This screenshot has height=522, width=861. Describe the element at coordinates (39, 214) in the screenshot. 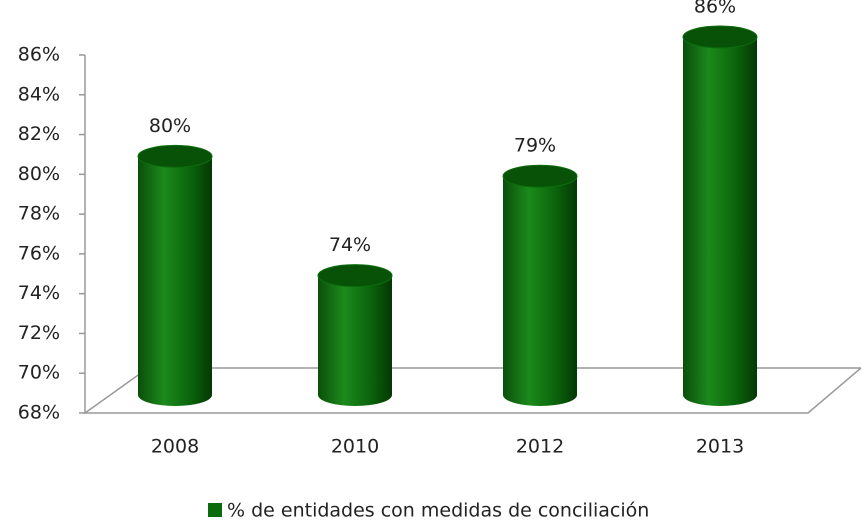

I see `y-tick-label: 78%` at that location.